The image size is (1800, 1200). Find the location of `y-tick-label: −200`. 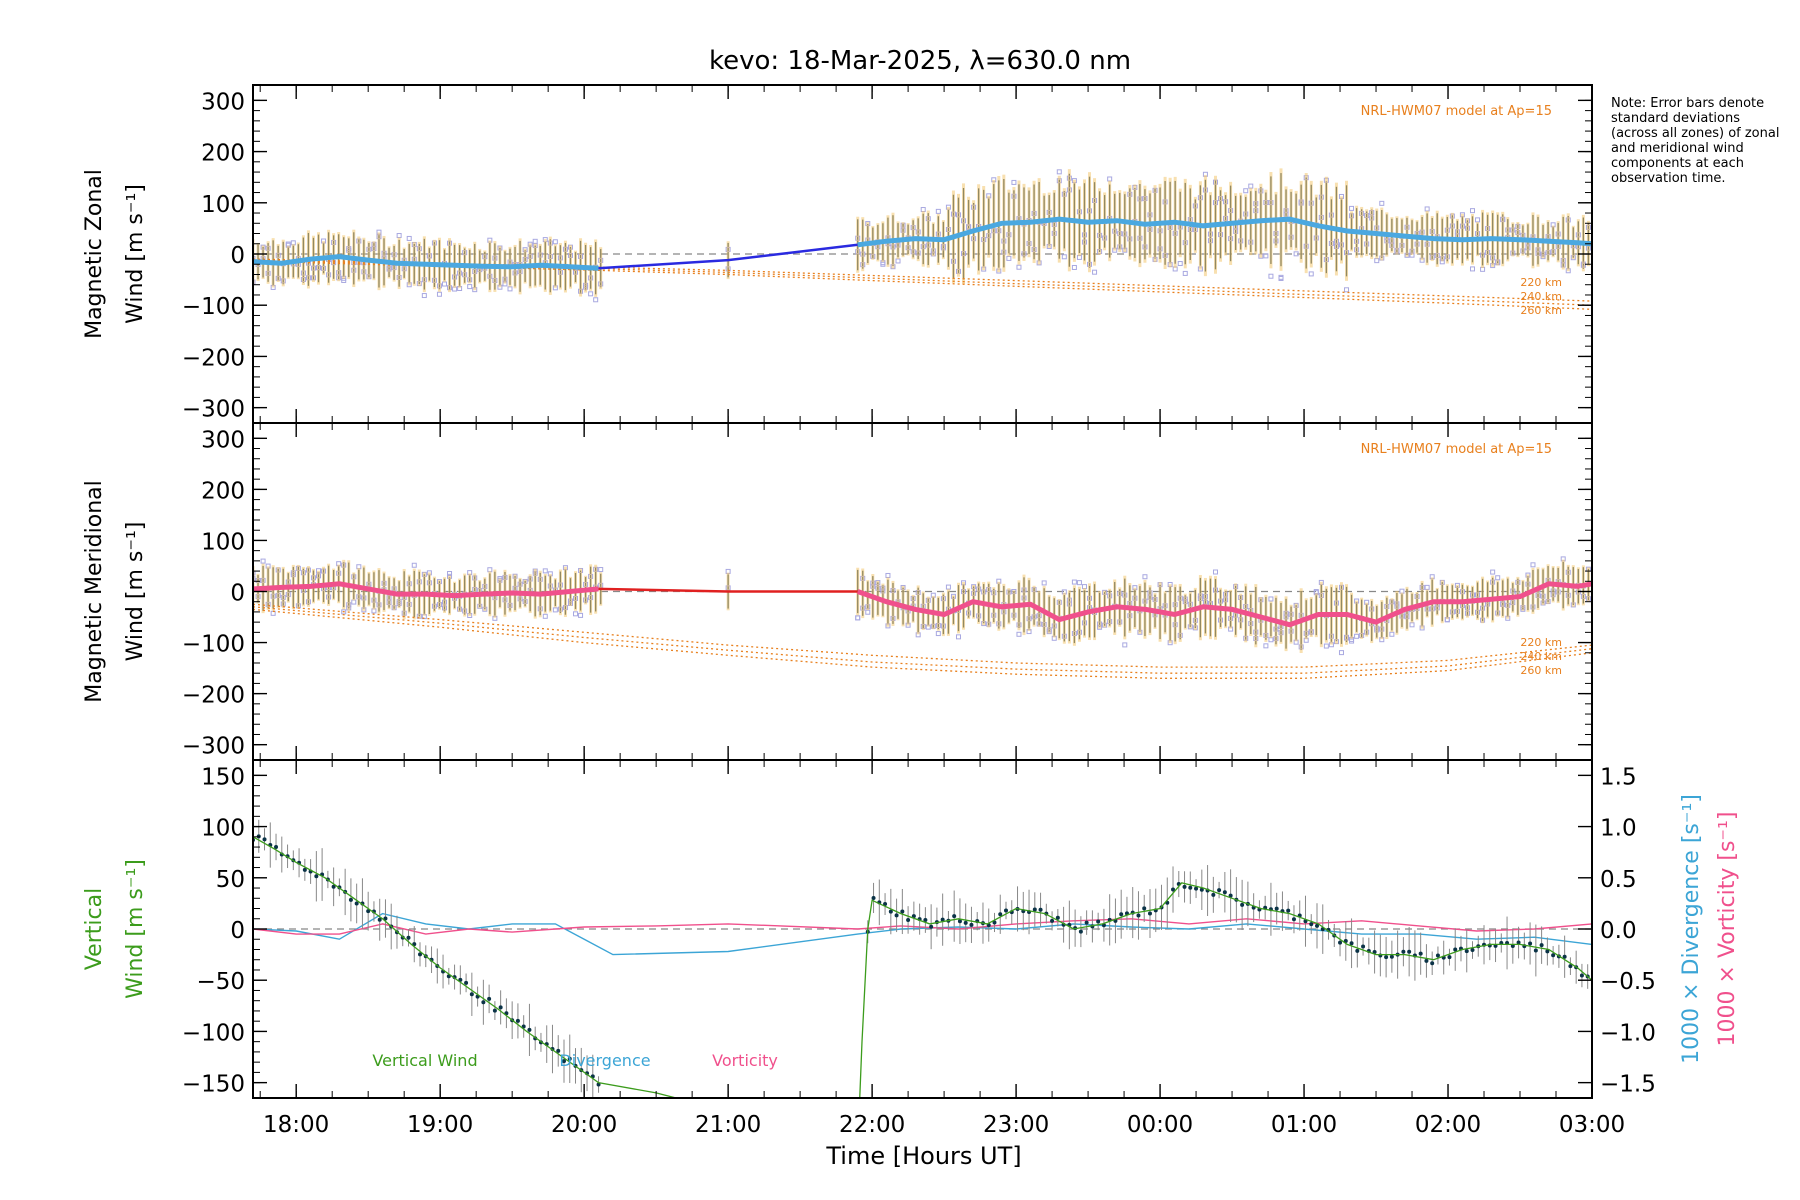

y-tick-label: −200 is located at coordinates (213, 696).